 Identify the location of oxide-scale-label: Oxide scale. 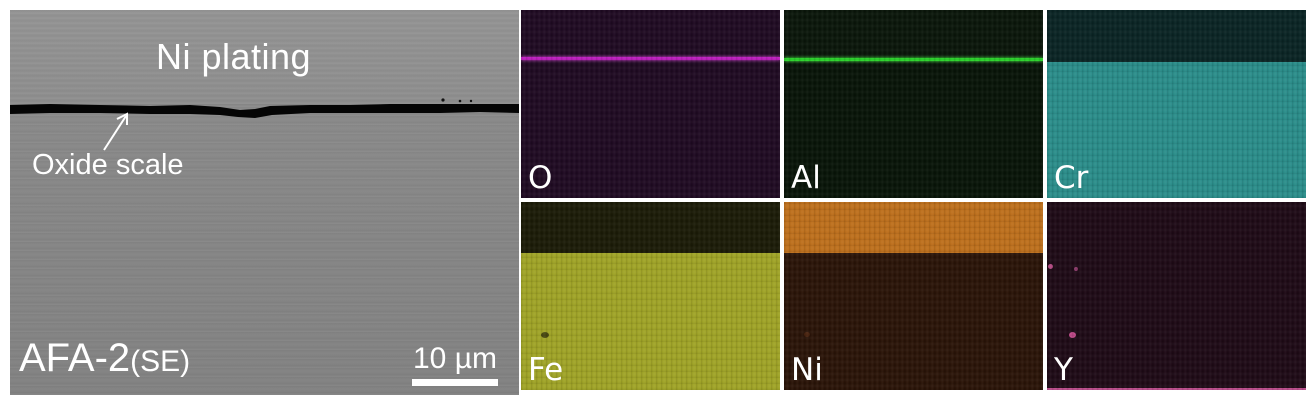
(108, 165).